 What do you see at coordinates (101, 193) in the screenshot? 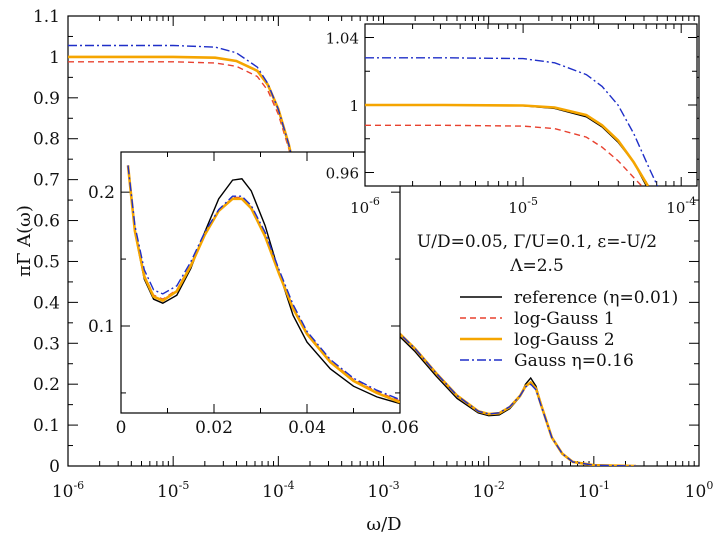
I see `inset-low-ytick-label: 0.2` at bounding box center [101, 193].